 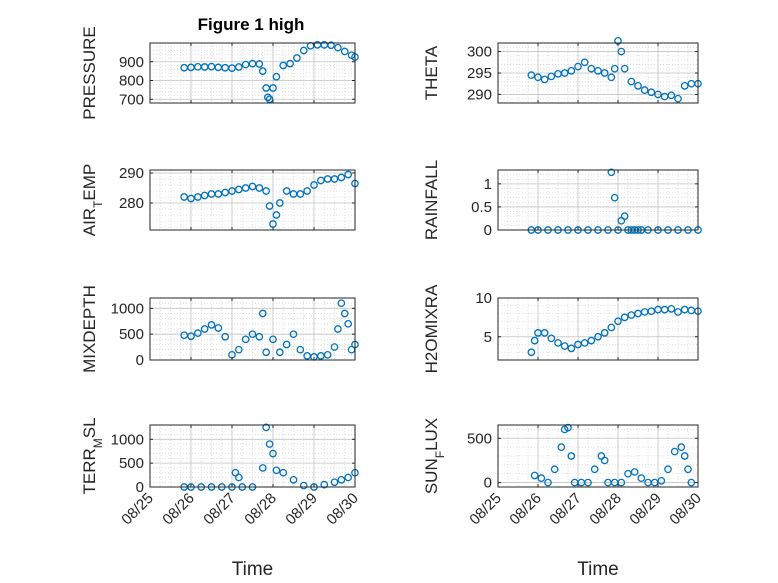 I want to click on x-tick-label: 08/26, so click(x=525, y=509).